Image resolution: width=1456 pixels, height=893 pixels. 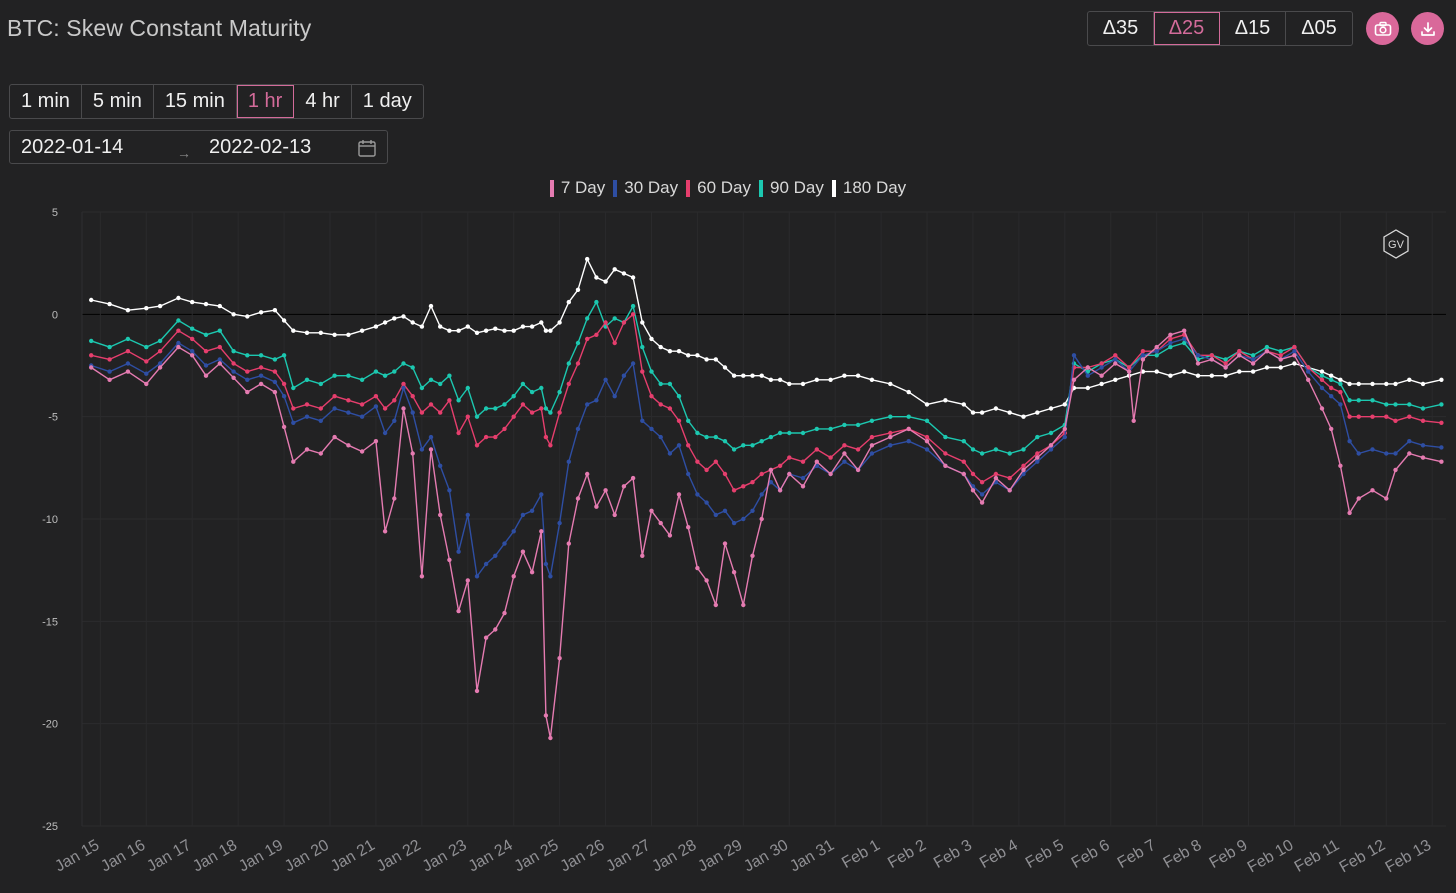 I want to click on timeframe-4hr-button: 4 hr, so click(x=323, y=101).